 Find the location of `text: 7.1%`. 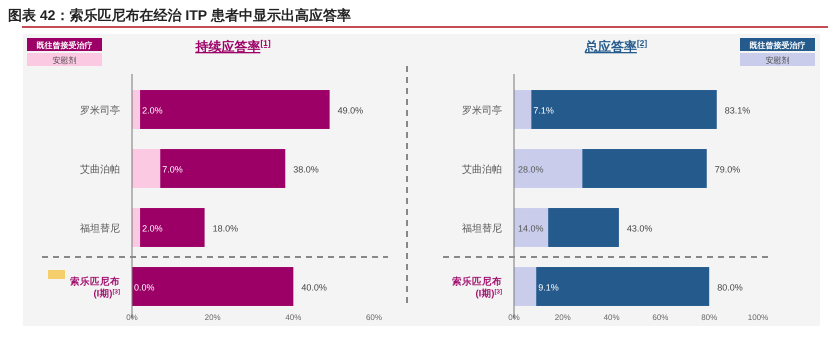

text: 7.1% is located at coordinates (543, 111).